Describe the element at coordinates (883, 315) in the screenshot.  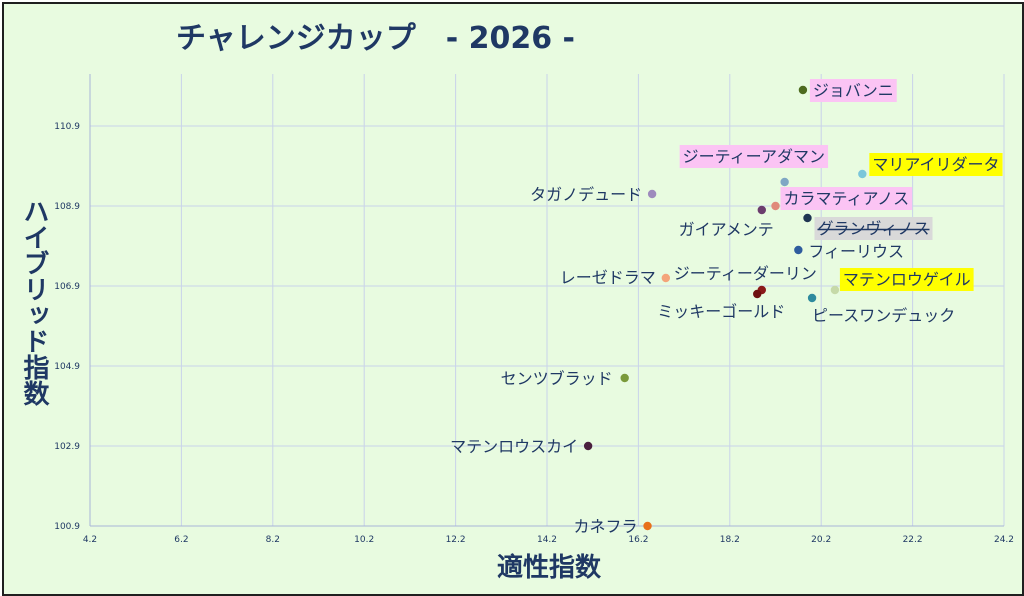
I see `point-label: ピースワンデュック` at that location.